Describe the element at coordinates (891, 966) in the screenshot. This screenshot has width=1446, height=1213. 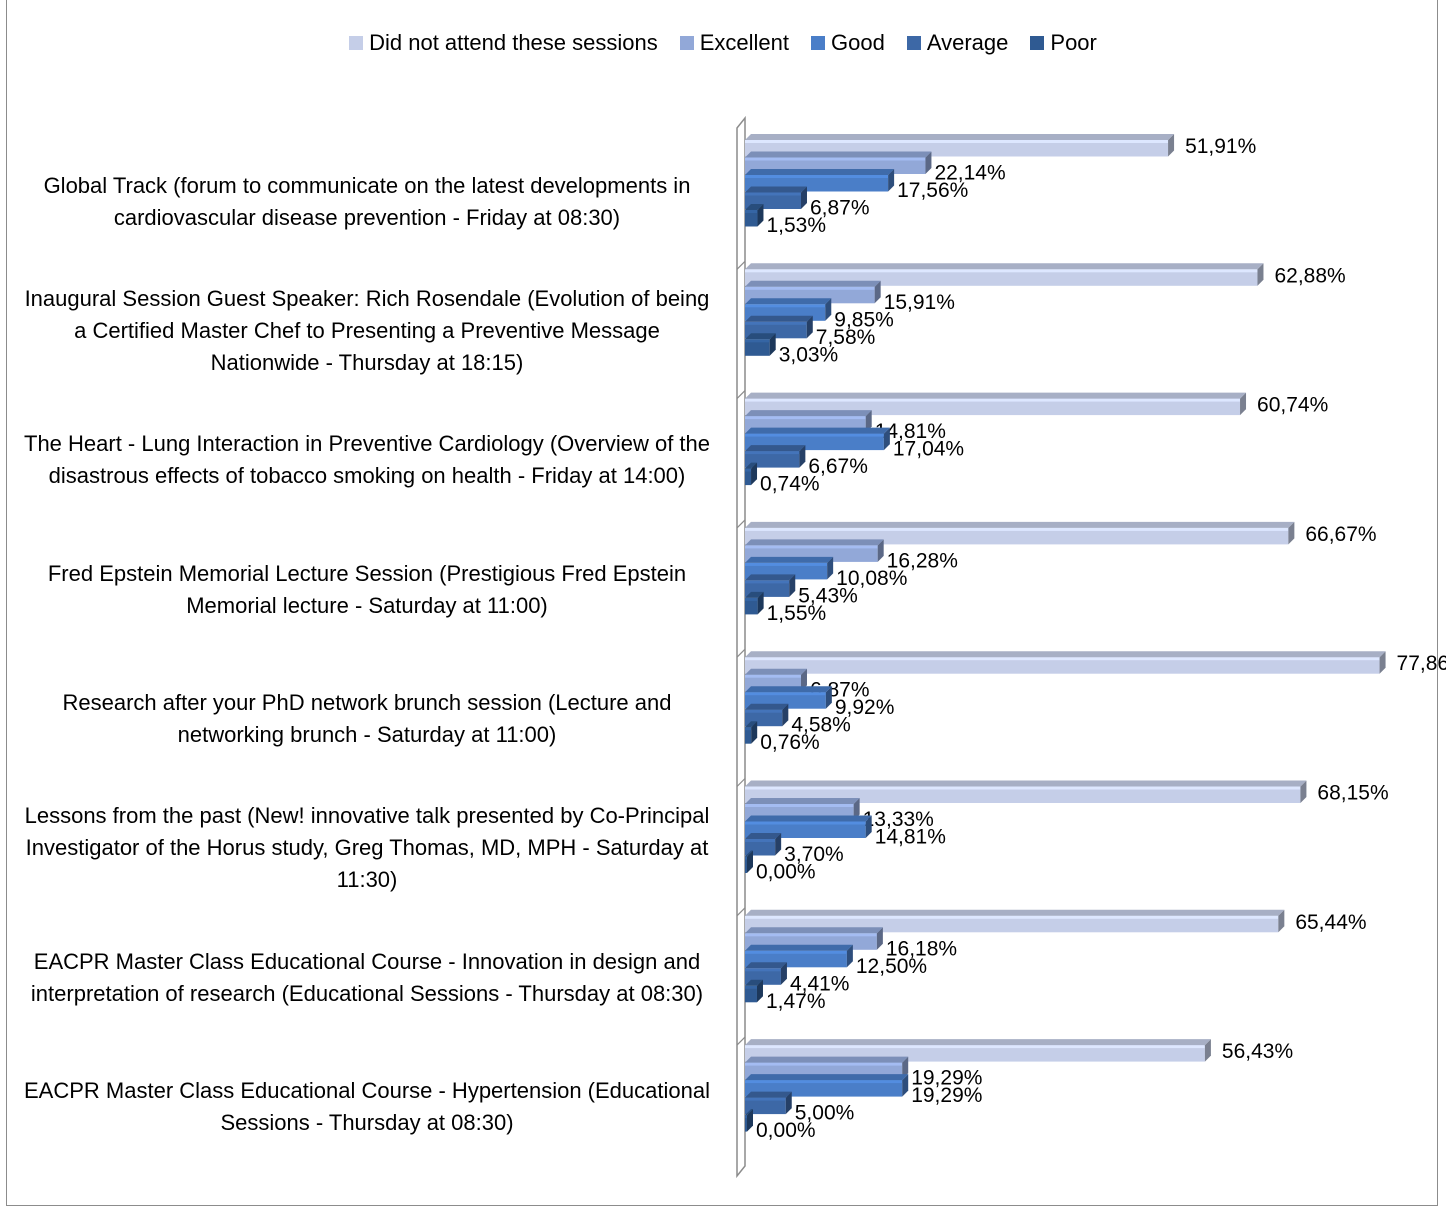
I see `data-label: 12,50%` at that location.